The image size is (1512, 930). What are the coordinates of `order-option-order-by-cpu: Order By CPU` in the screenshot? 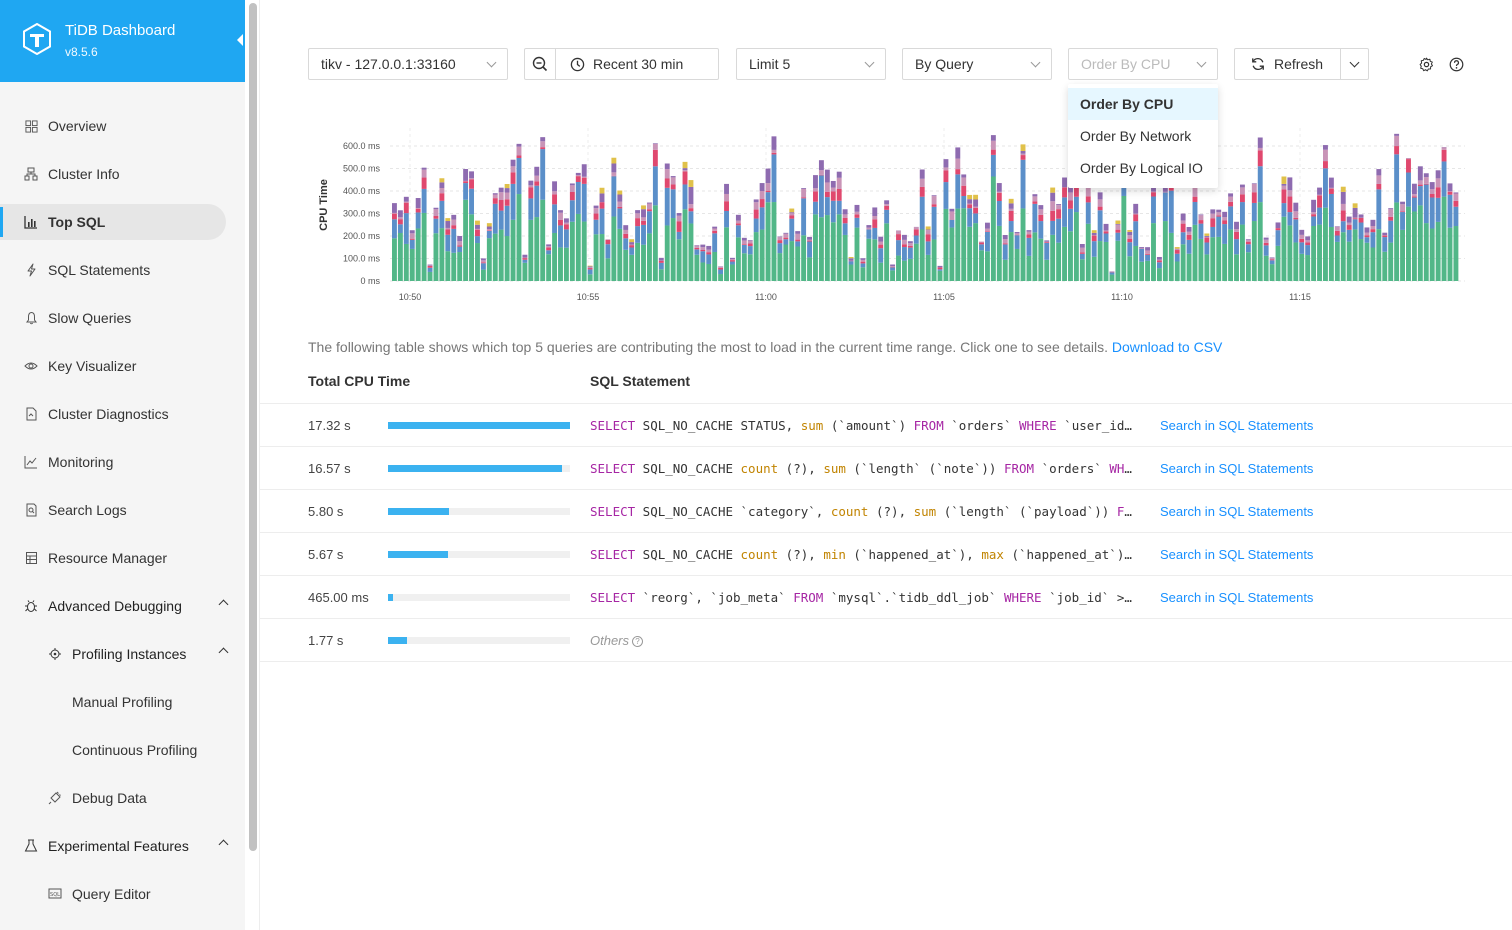 It's located at (1143, 104).